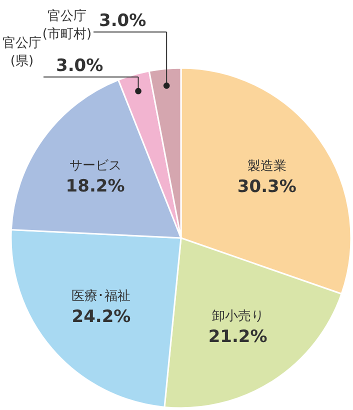 This screenshot has width=353, height=410. Describe the element at coordinates (266, 166) in the screenshot. I see `slice-label: 製造業` at that location.